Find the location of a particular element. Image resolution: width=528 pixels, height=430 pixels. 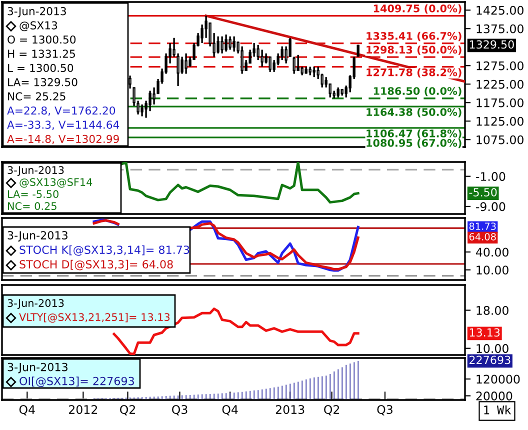

text: 64.08 is located at coordinates (482, 236).